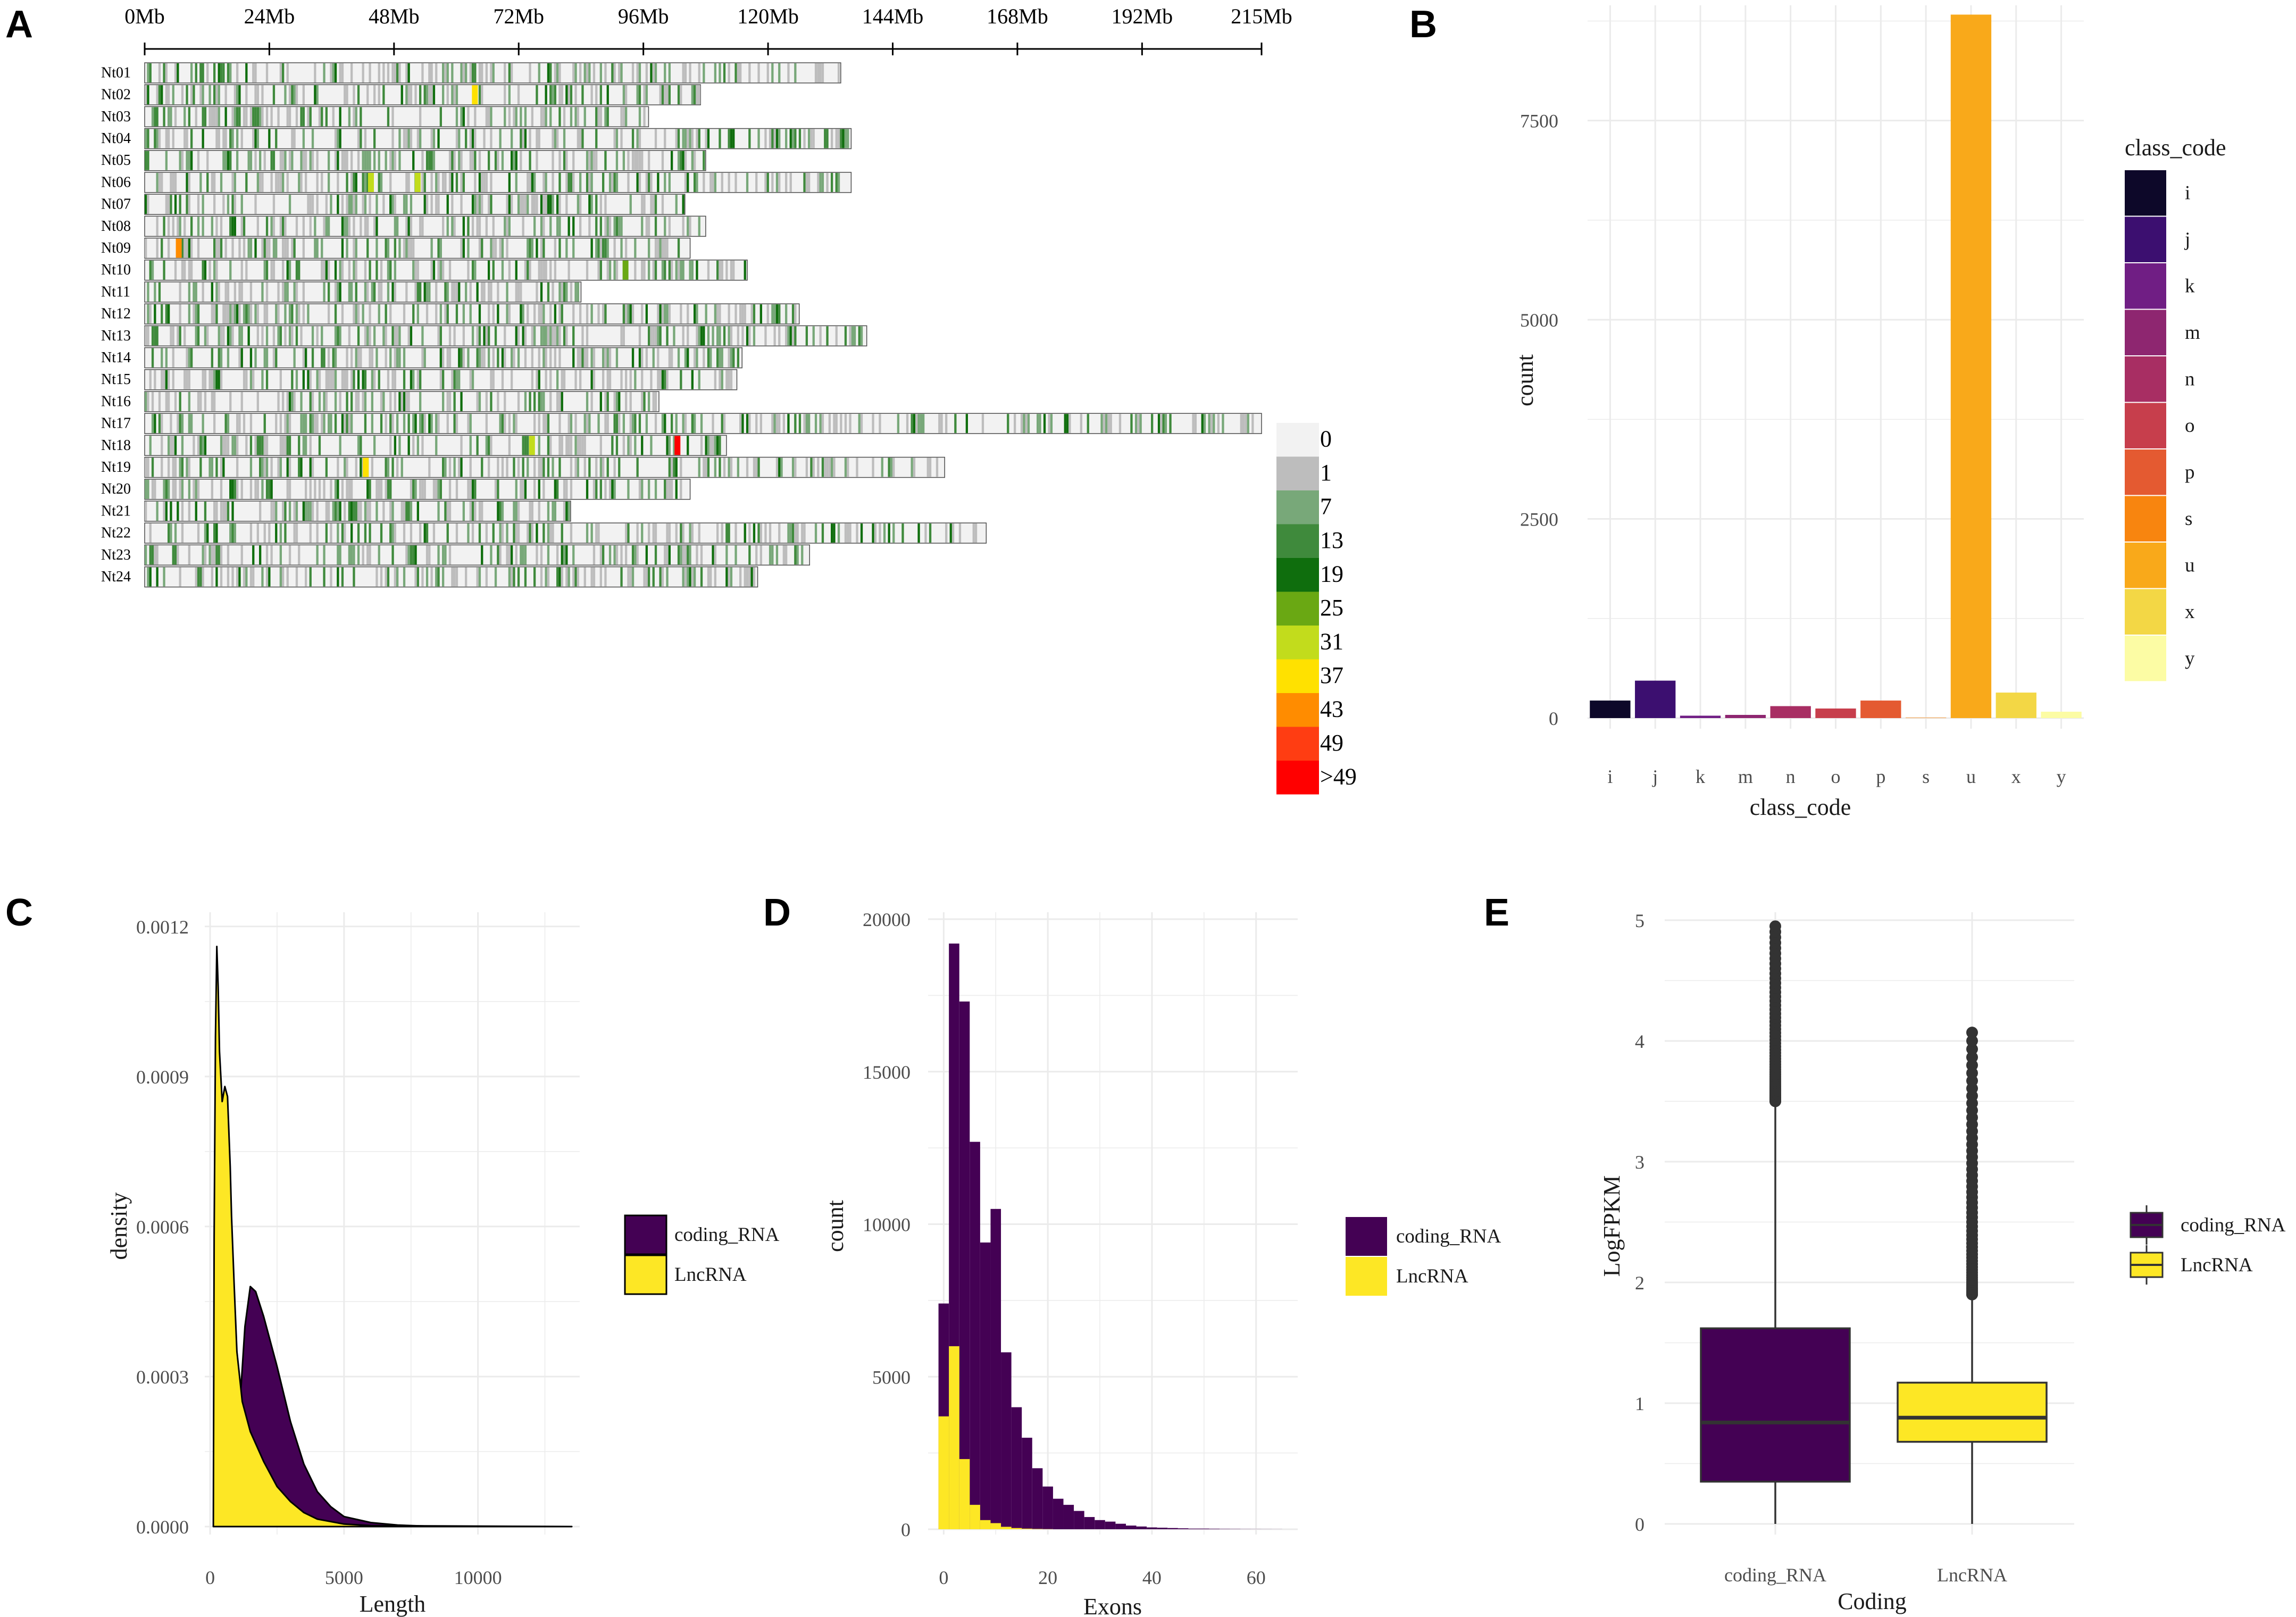  Describe the element at coordinates (1874, 1222) in the screenshot. I see `panel-e-boxes` at that location.